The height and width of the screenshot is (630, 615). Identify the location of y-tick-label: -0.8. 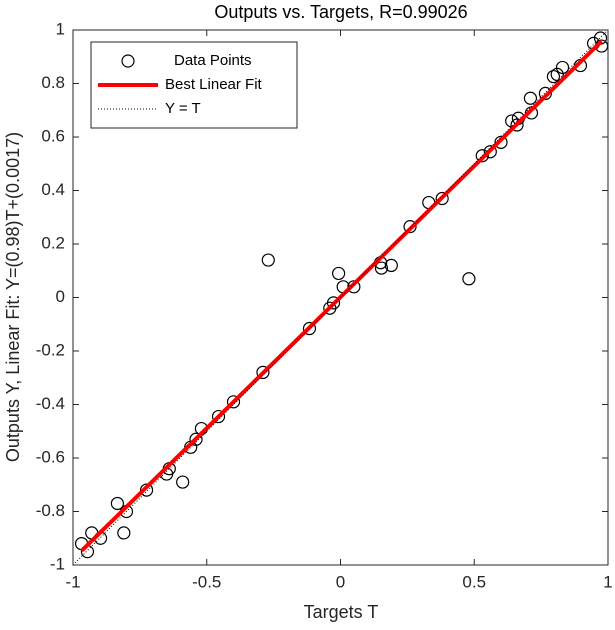
(50, 510).